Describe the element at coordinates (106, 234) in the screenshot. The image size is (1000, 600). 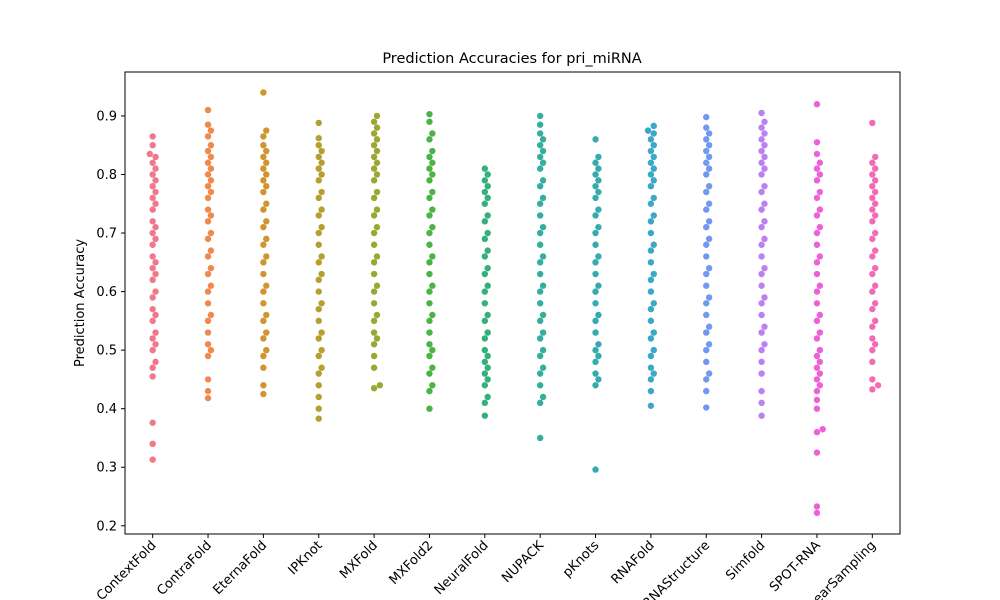
I see `y-tick-label: 0.7` at that location.